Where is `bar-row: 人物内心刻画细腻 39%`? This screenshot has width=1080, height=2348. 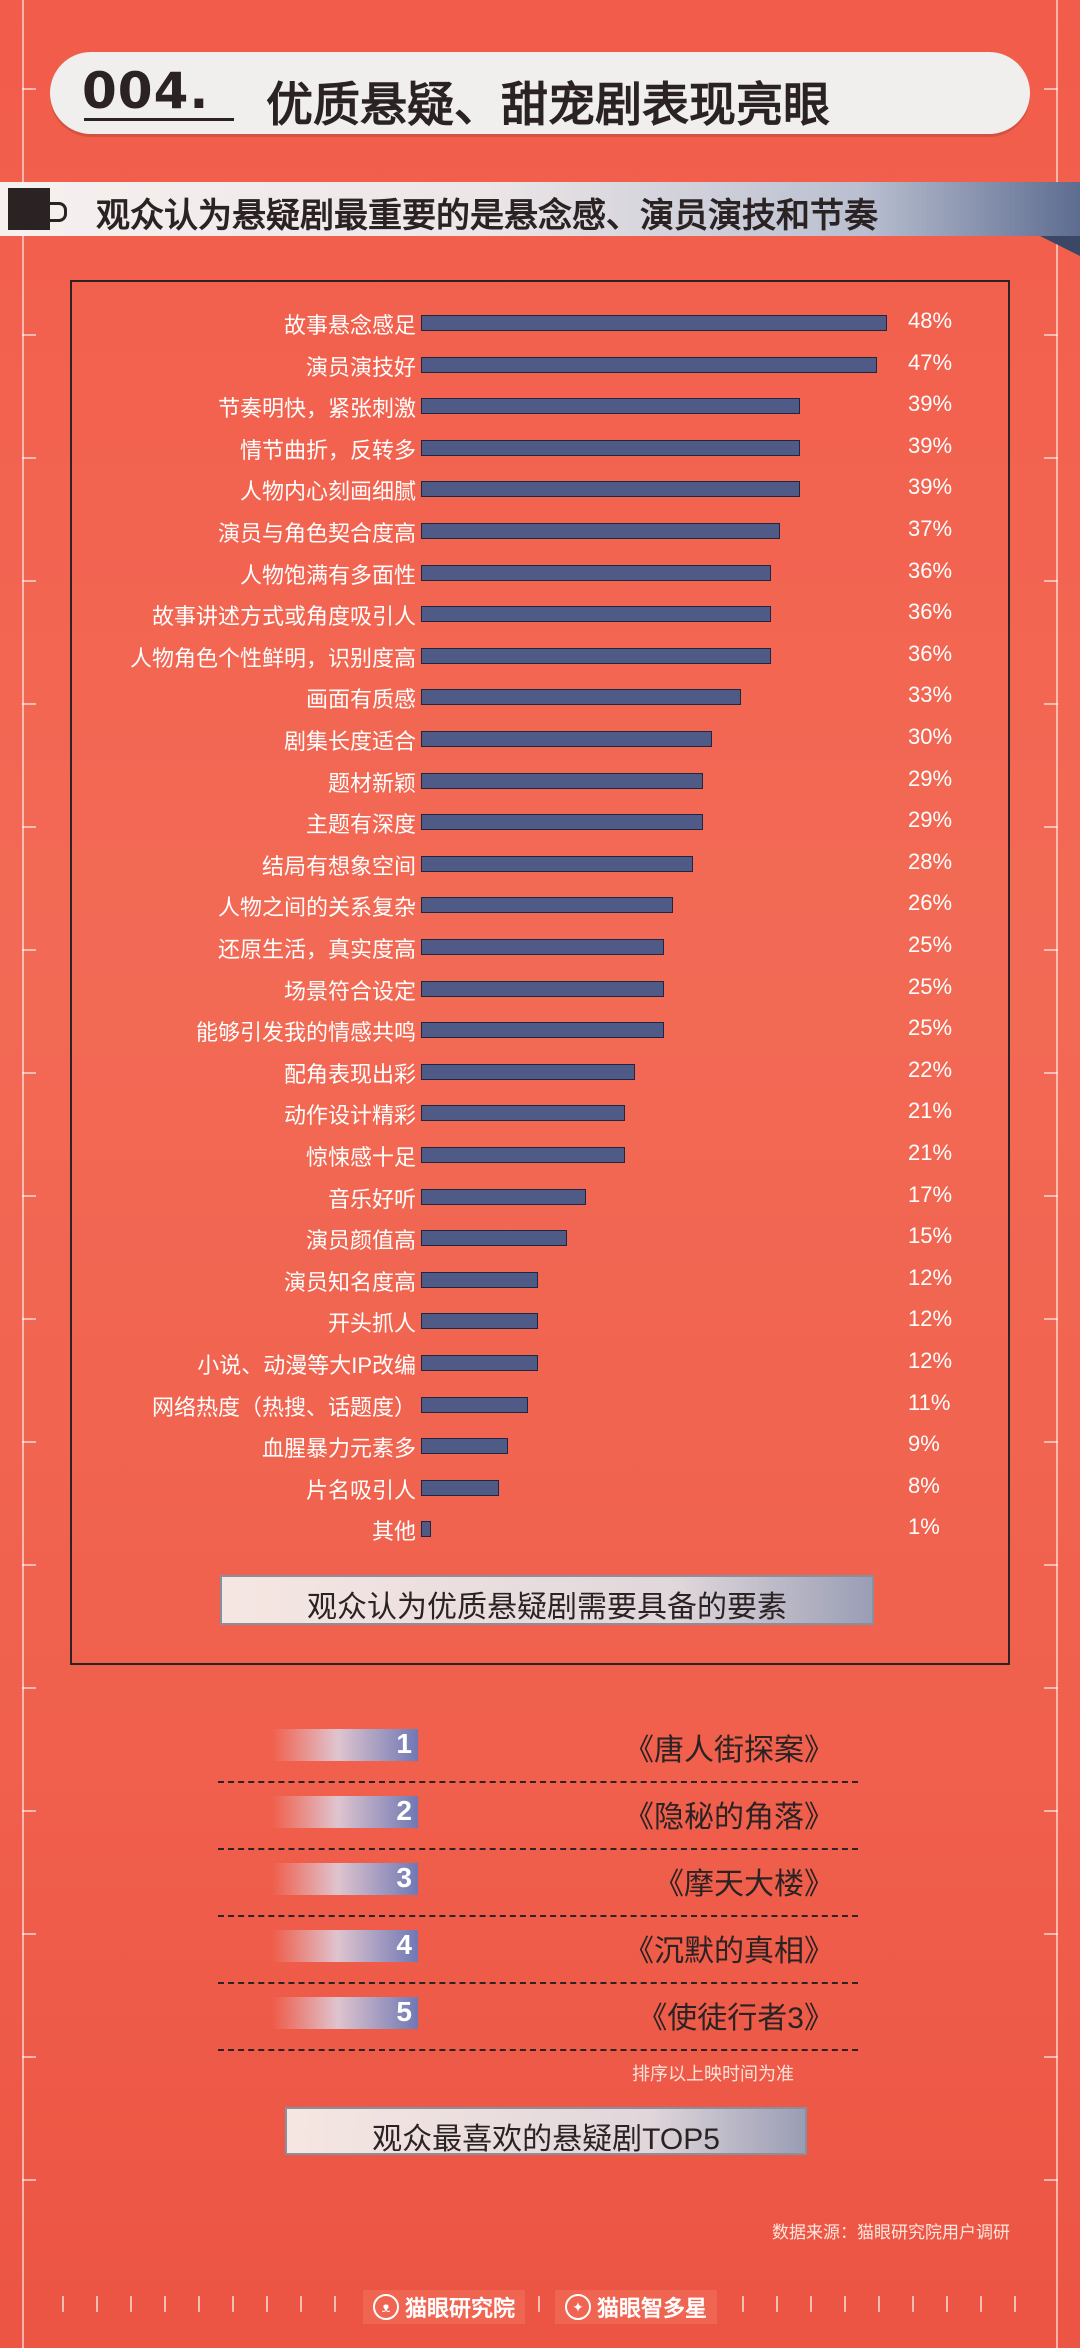
bar-row: 人物内心刻画细腻 39% is located at coordinates (542, 489).